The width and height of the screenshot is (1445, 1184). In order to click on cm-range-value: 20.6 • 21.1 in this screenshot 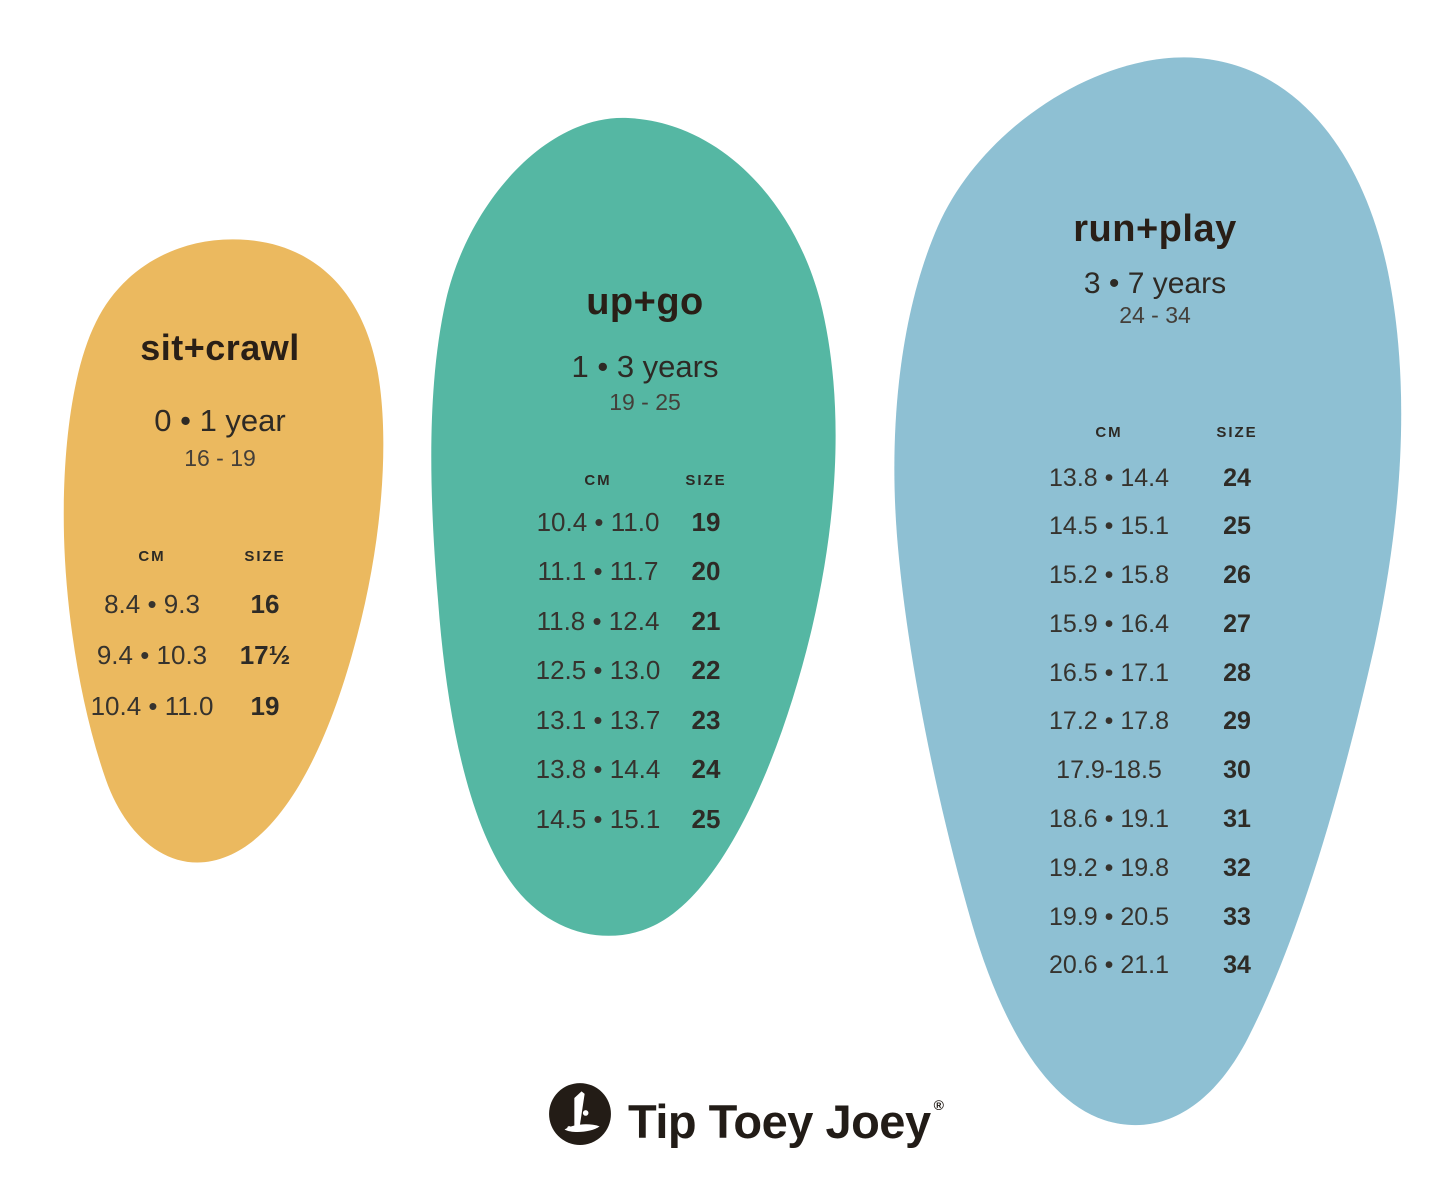, I will do `click(1109, 965)`.